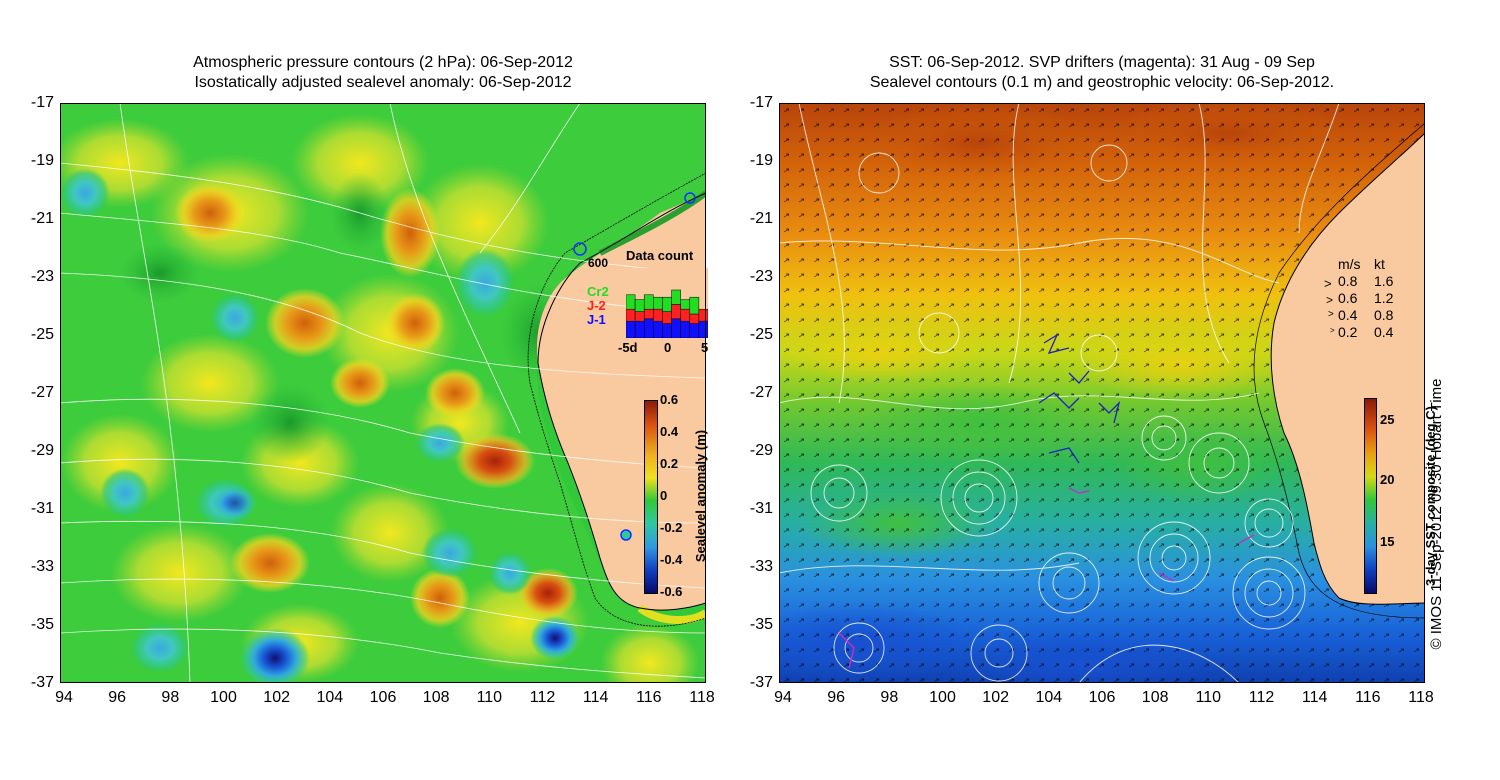 Image resolution: width=1500 pixels, height=780 pixels. What do you see at coordinates (1155, 697) in the screenshot?
I see `right-lon-tick: 108` at bounding box center [1155, 697].